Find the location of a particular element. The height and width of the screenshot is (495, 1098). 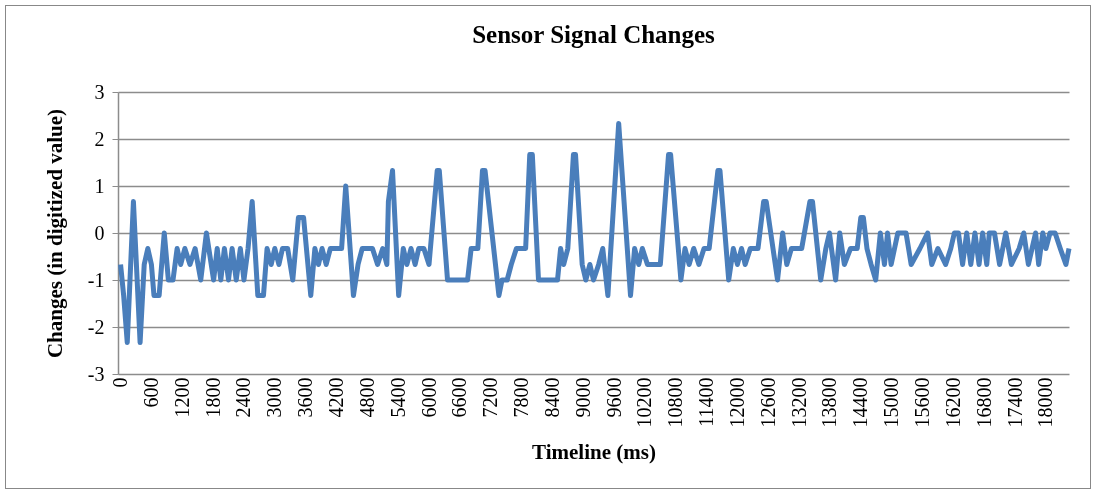

y-tick-label: -3 is located at coordinates (96, 373).